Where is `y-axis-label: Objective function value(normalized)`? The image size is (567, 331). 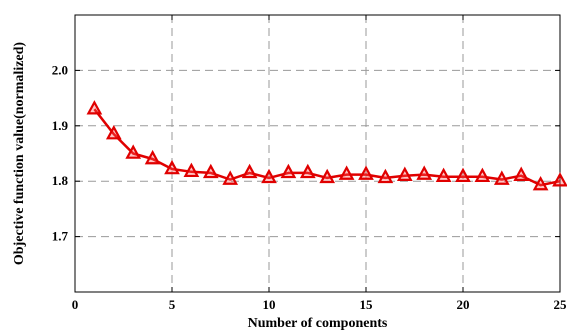
y-axis-label: Objective function value(normalized) is located at coordinates (19, 154).